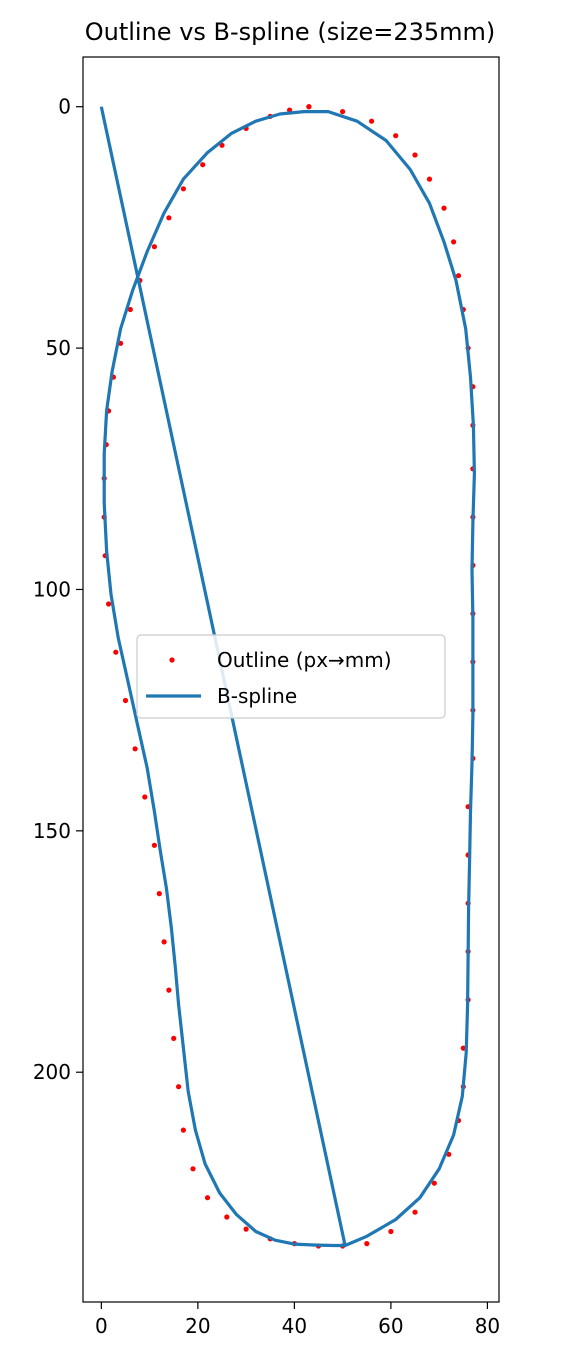  Describe the element at coordinates (52, 1072) in the screenshot. I see `y-tick-label: 200` at that location.